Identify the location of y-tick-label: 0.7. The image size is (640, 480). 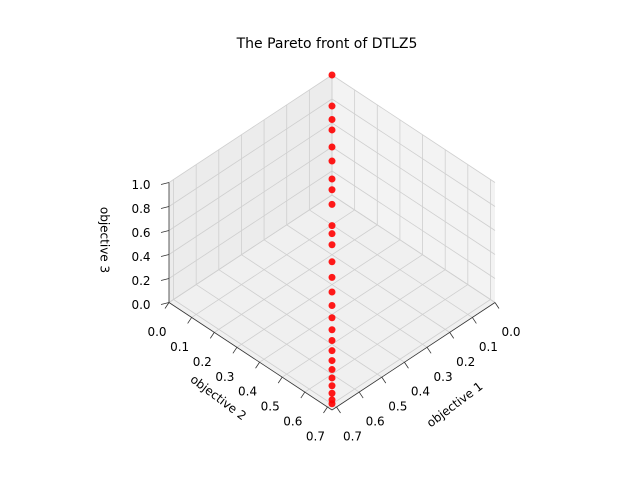
(315, 437).